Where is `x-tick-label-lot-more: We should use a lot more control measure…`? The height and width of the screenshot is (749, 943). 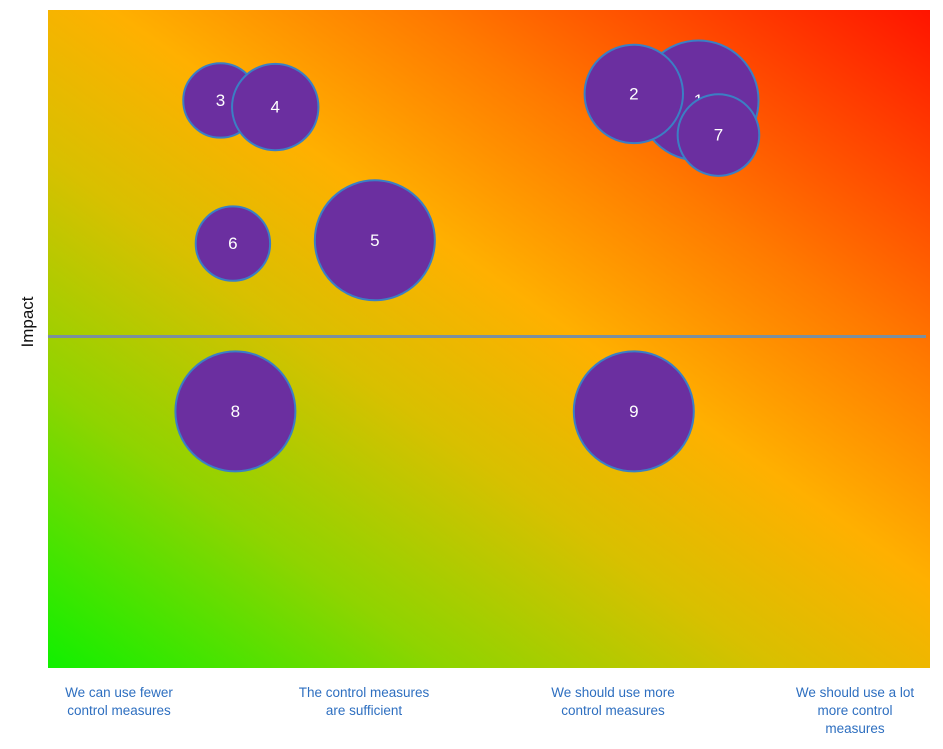 x-tick-label-lot-more: We should use a lot more control measure… is located at coordinates (855, 710).